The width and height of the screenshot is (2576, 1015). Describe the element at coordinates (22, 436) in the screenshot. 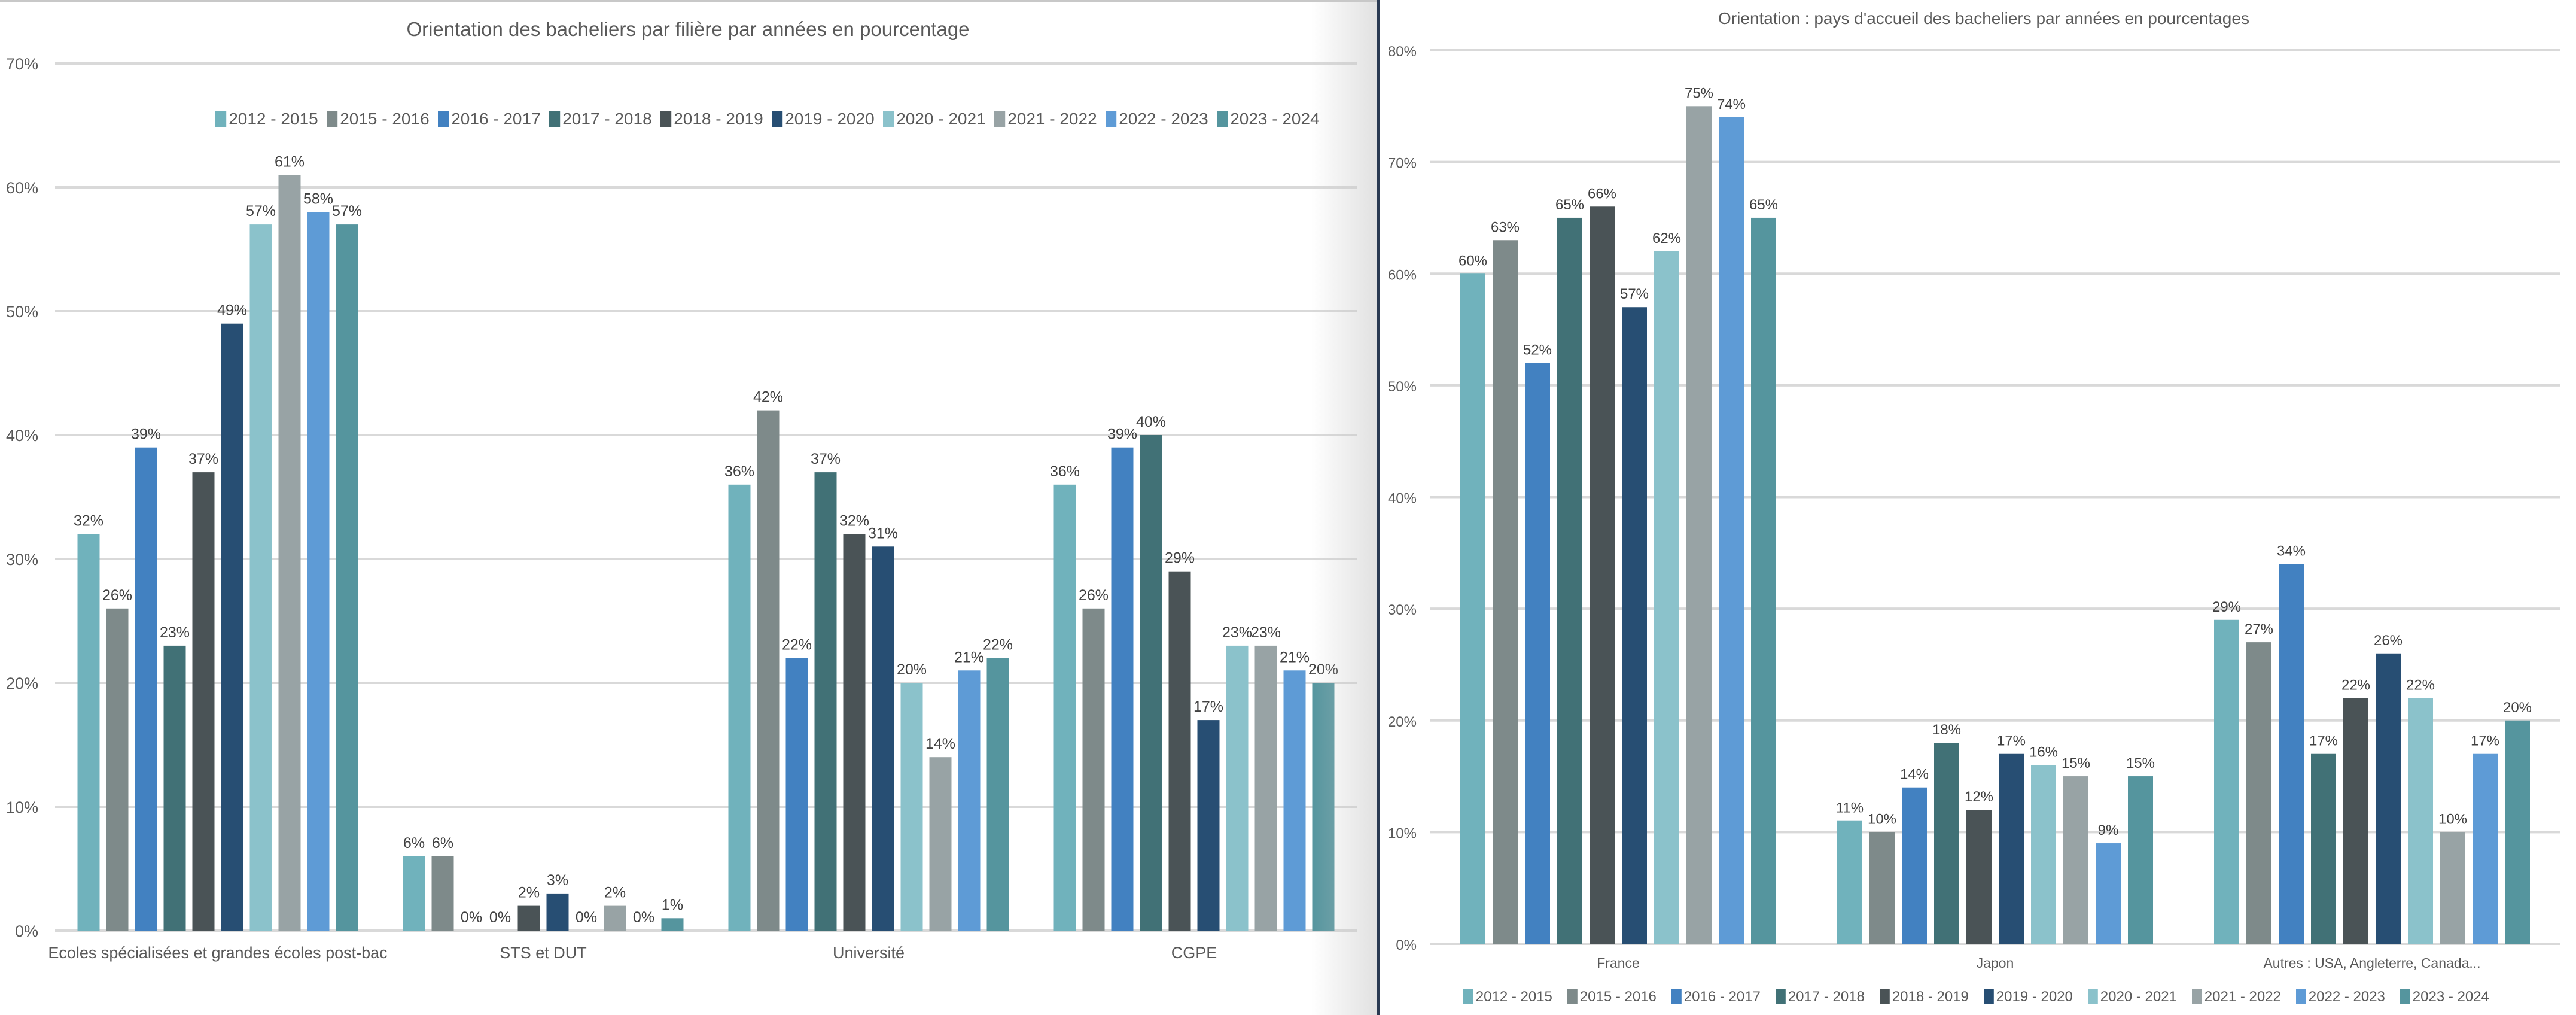

I see `y-tick-label: 40%` at that location.